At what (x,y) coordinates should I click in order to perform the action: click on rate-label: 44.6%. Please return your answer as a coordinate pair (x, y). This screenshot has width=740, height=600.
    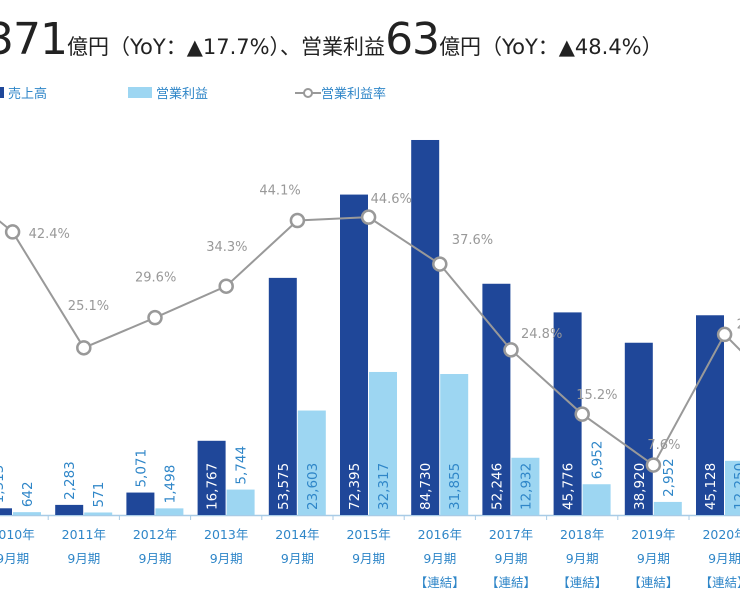
    Looking at the image, I should click on (391, 199).